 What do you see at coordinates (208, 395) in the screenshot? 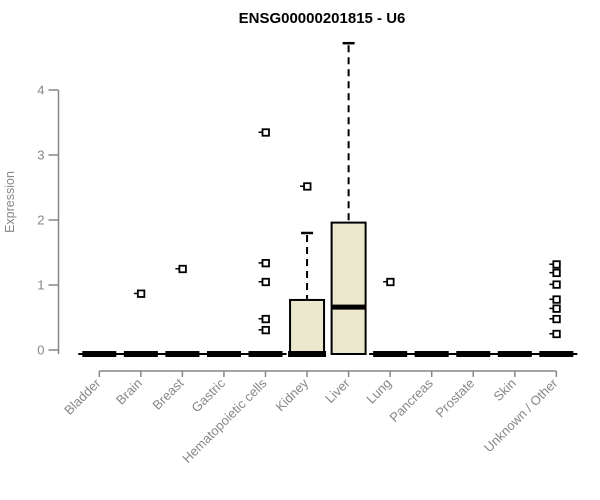
I see `x-axis-category-label: Gastric` at bounding box center [208, 395].